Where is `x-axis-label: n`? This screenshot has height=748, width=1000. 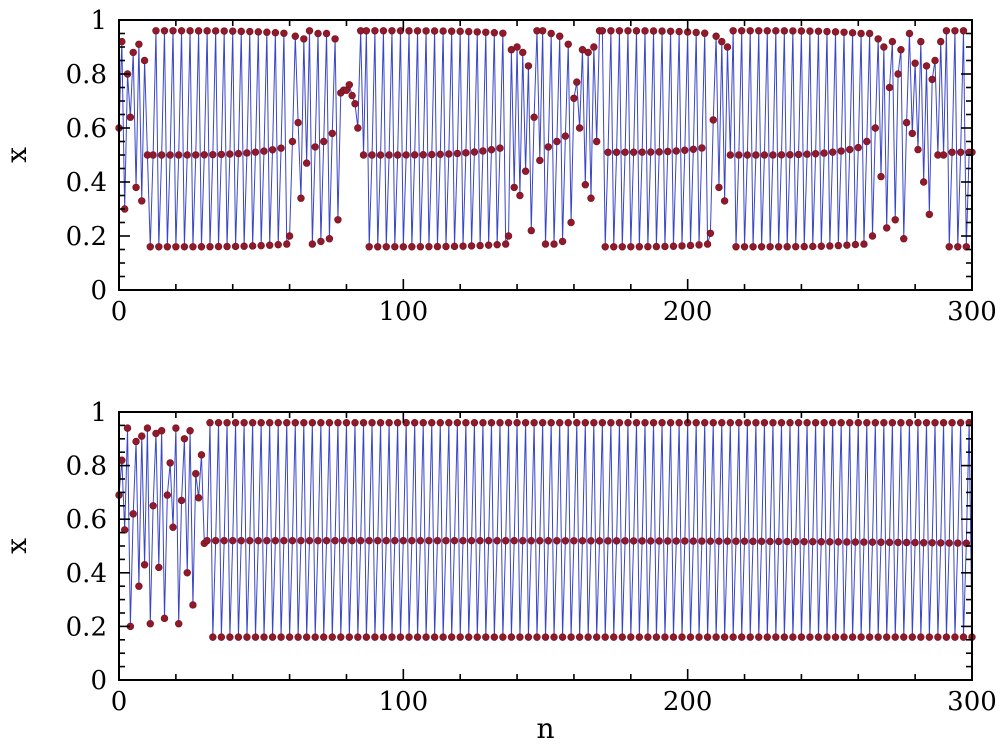 x-axis-label: n is located at coordinates (545, 728).